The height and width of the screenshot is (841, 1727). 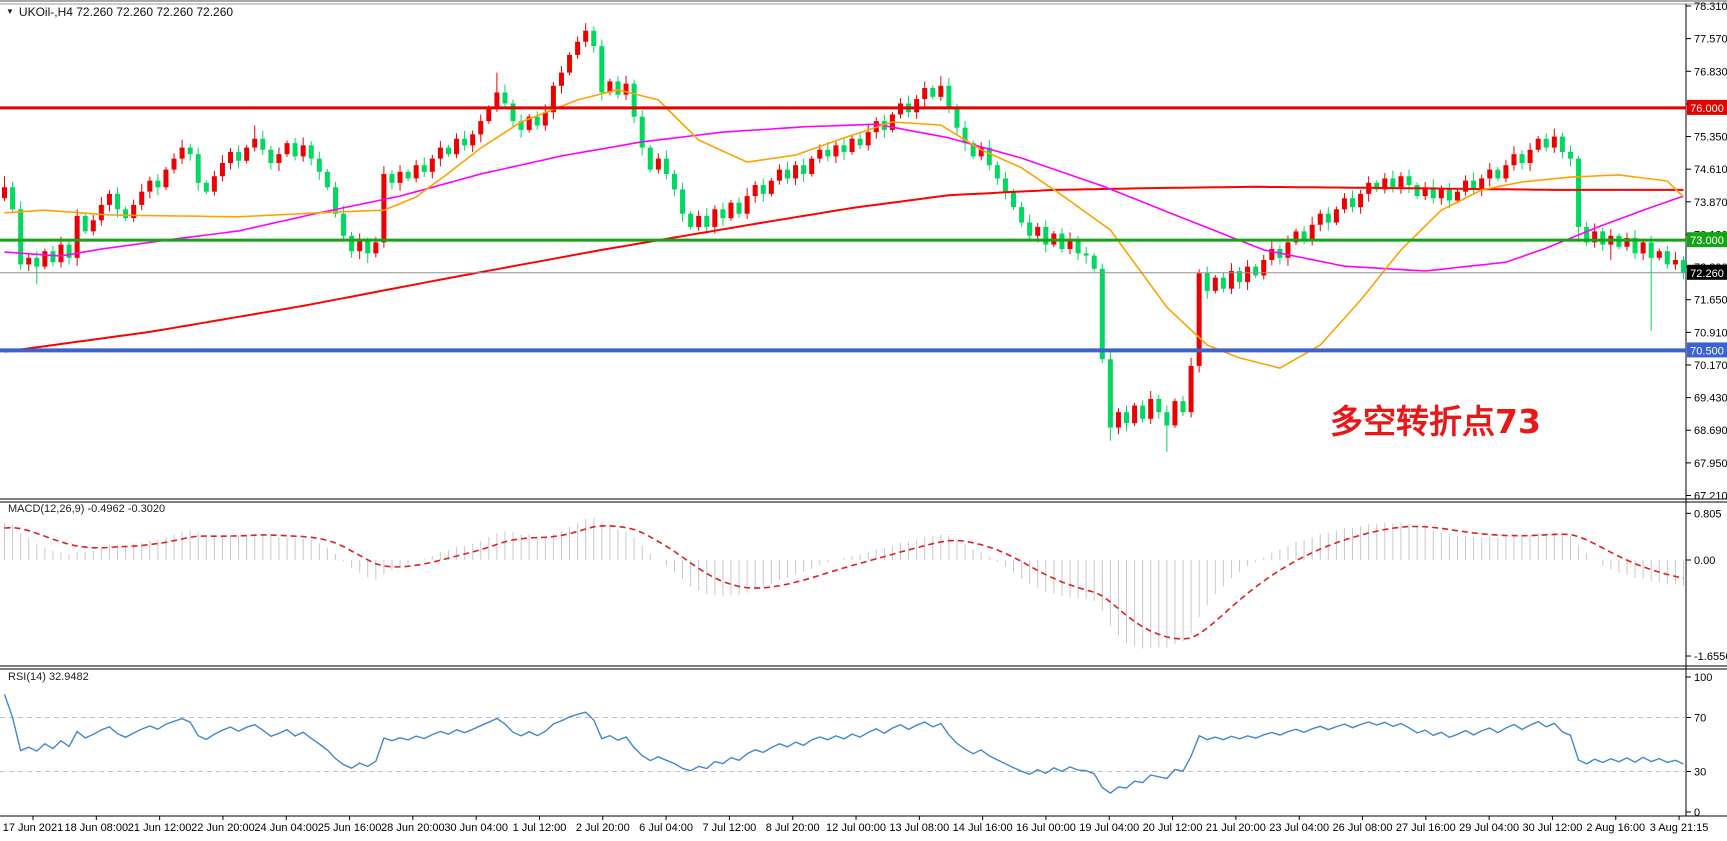 I want to click on svg-text: 0.00, so click(x=1704, y=561).